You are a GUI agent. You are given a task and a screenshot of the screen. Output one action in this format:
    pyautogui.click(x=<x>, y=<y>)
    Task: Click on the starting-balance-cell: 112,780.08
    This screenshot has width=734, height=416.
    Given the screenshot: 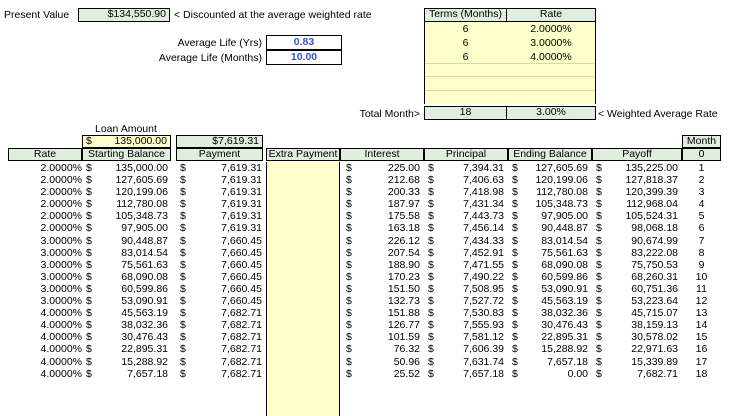 What is the action you would take?
    pyautogui.click(x=142, y=204)
    